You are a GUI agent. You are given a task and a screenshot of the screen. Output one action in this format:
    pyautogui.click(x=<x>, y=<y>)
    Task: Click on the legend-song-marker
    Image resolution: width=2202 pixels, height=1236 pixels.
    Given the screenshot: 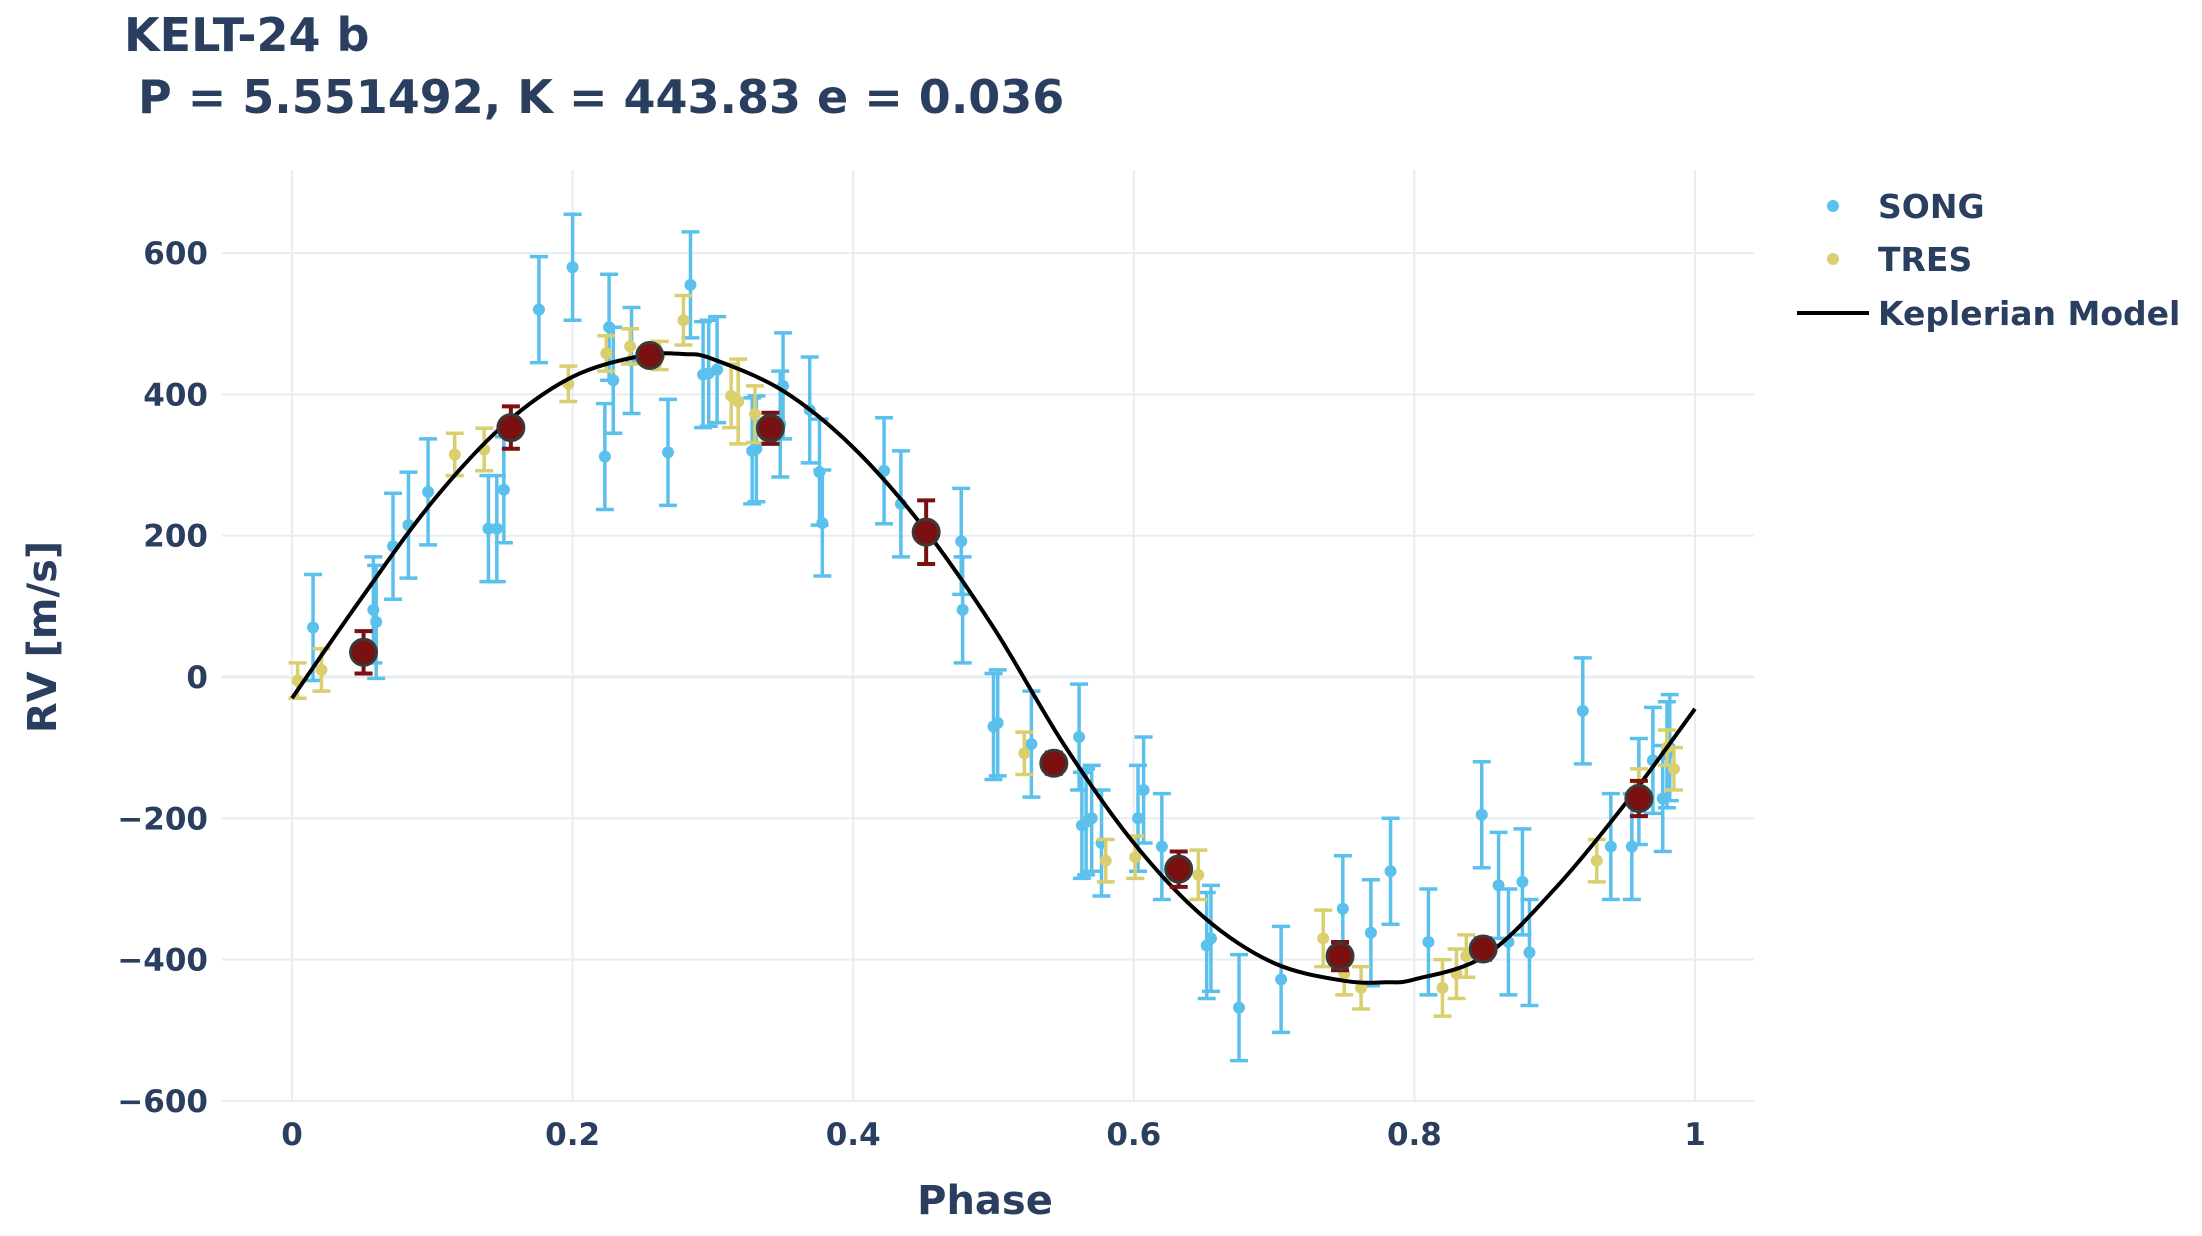 What is the action you would take?
    pyautogui.click(x=1833, y=206)
    